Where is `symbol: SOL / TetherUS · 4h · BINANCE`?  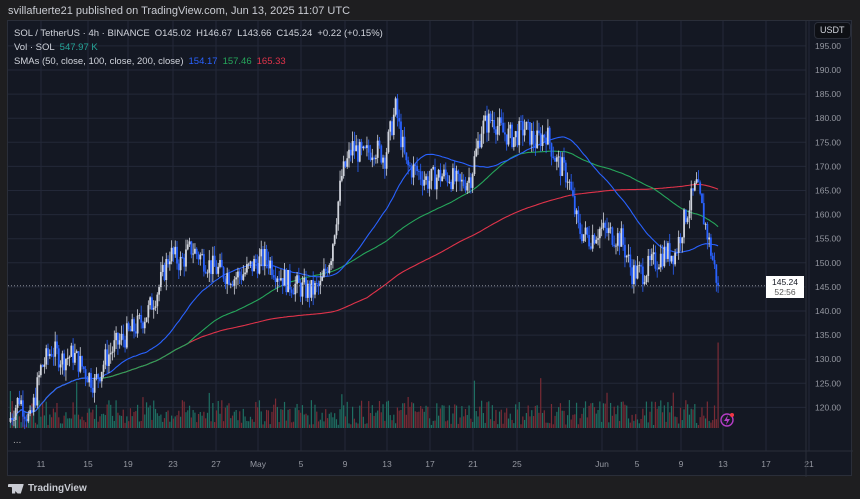 symbol: SOL / TetherUS · 4h · BINANCE is located at coordinates (82, 33).